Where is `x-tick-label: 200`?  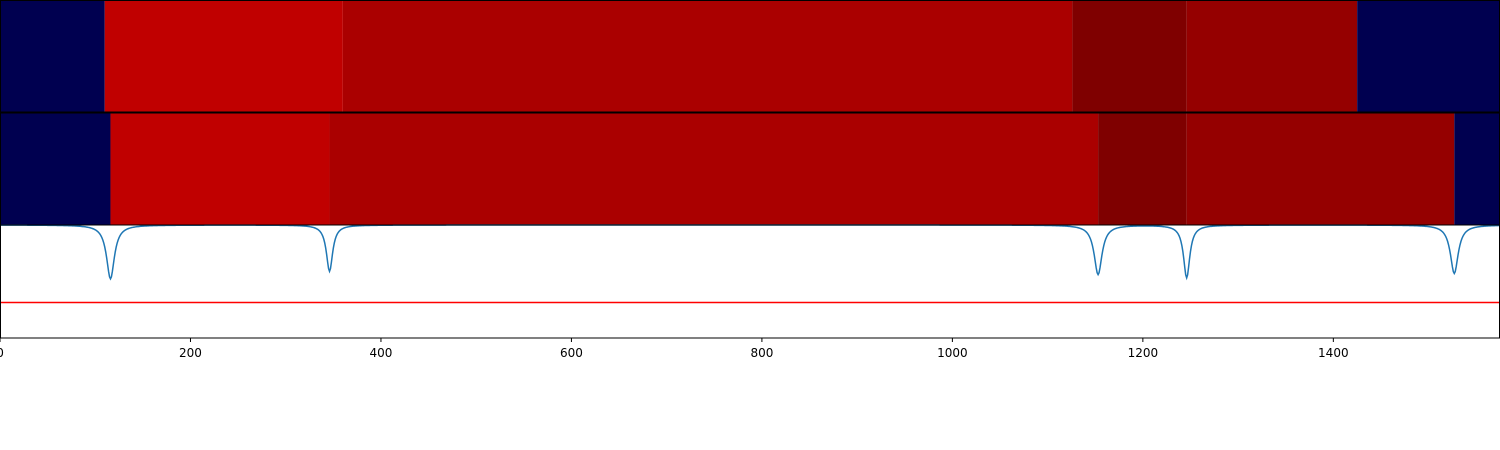 x-tick-label: 200 is located at coordinates (190, 353).